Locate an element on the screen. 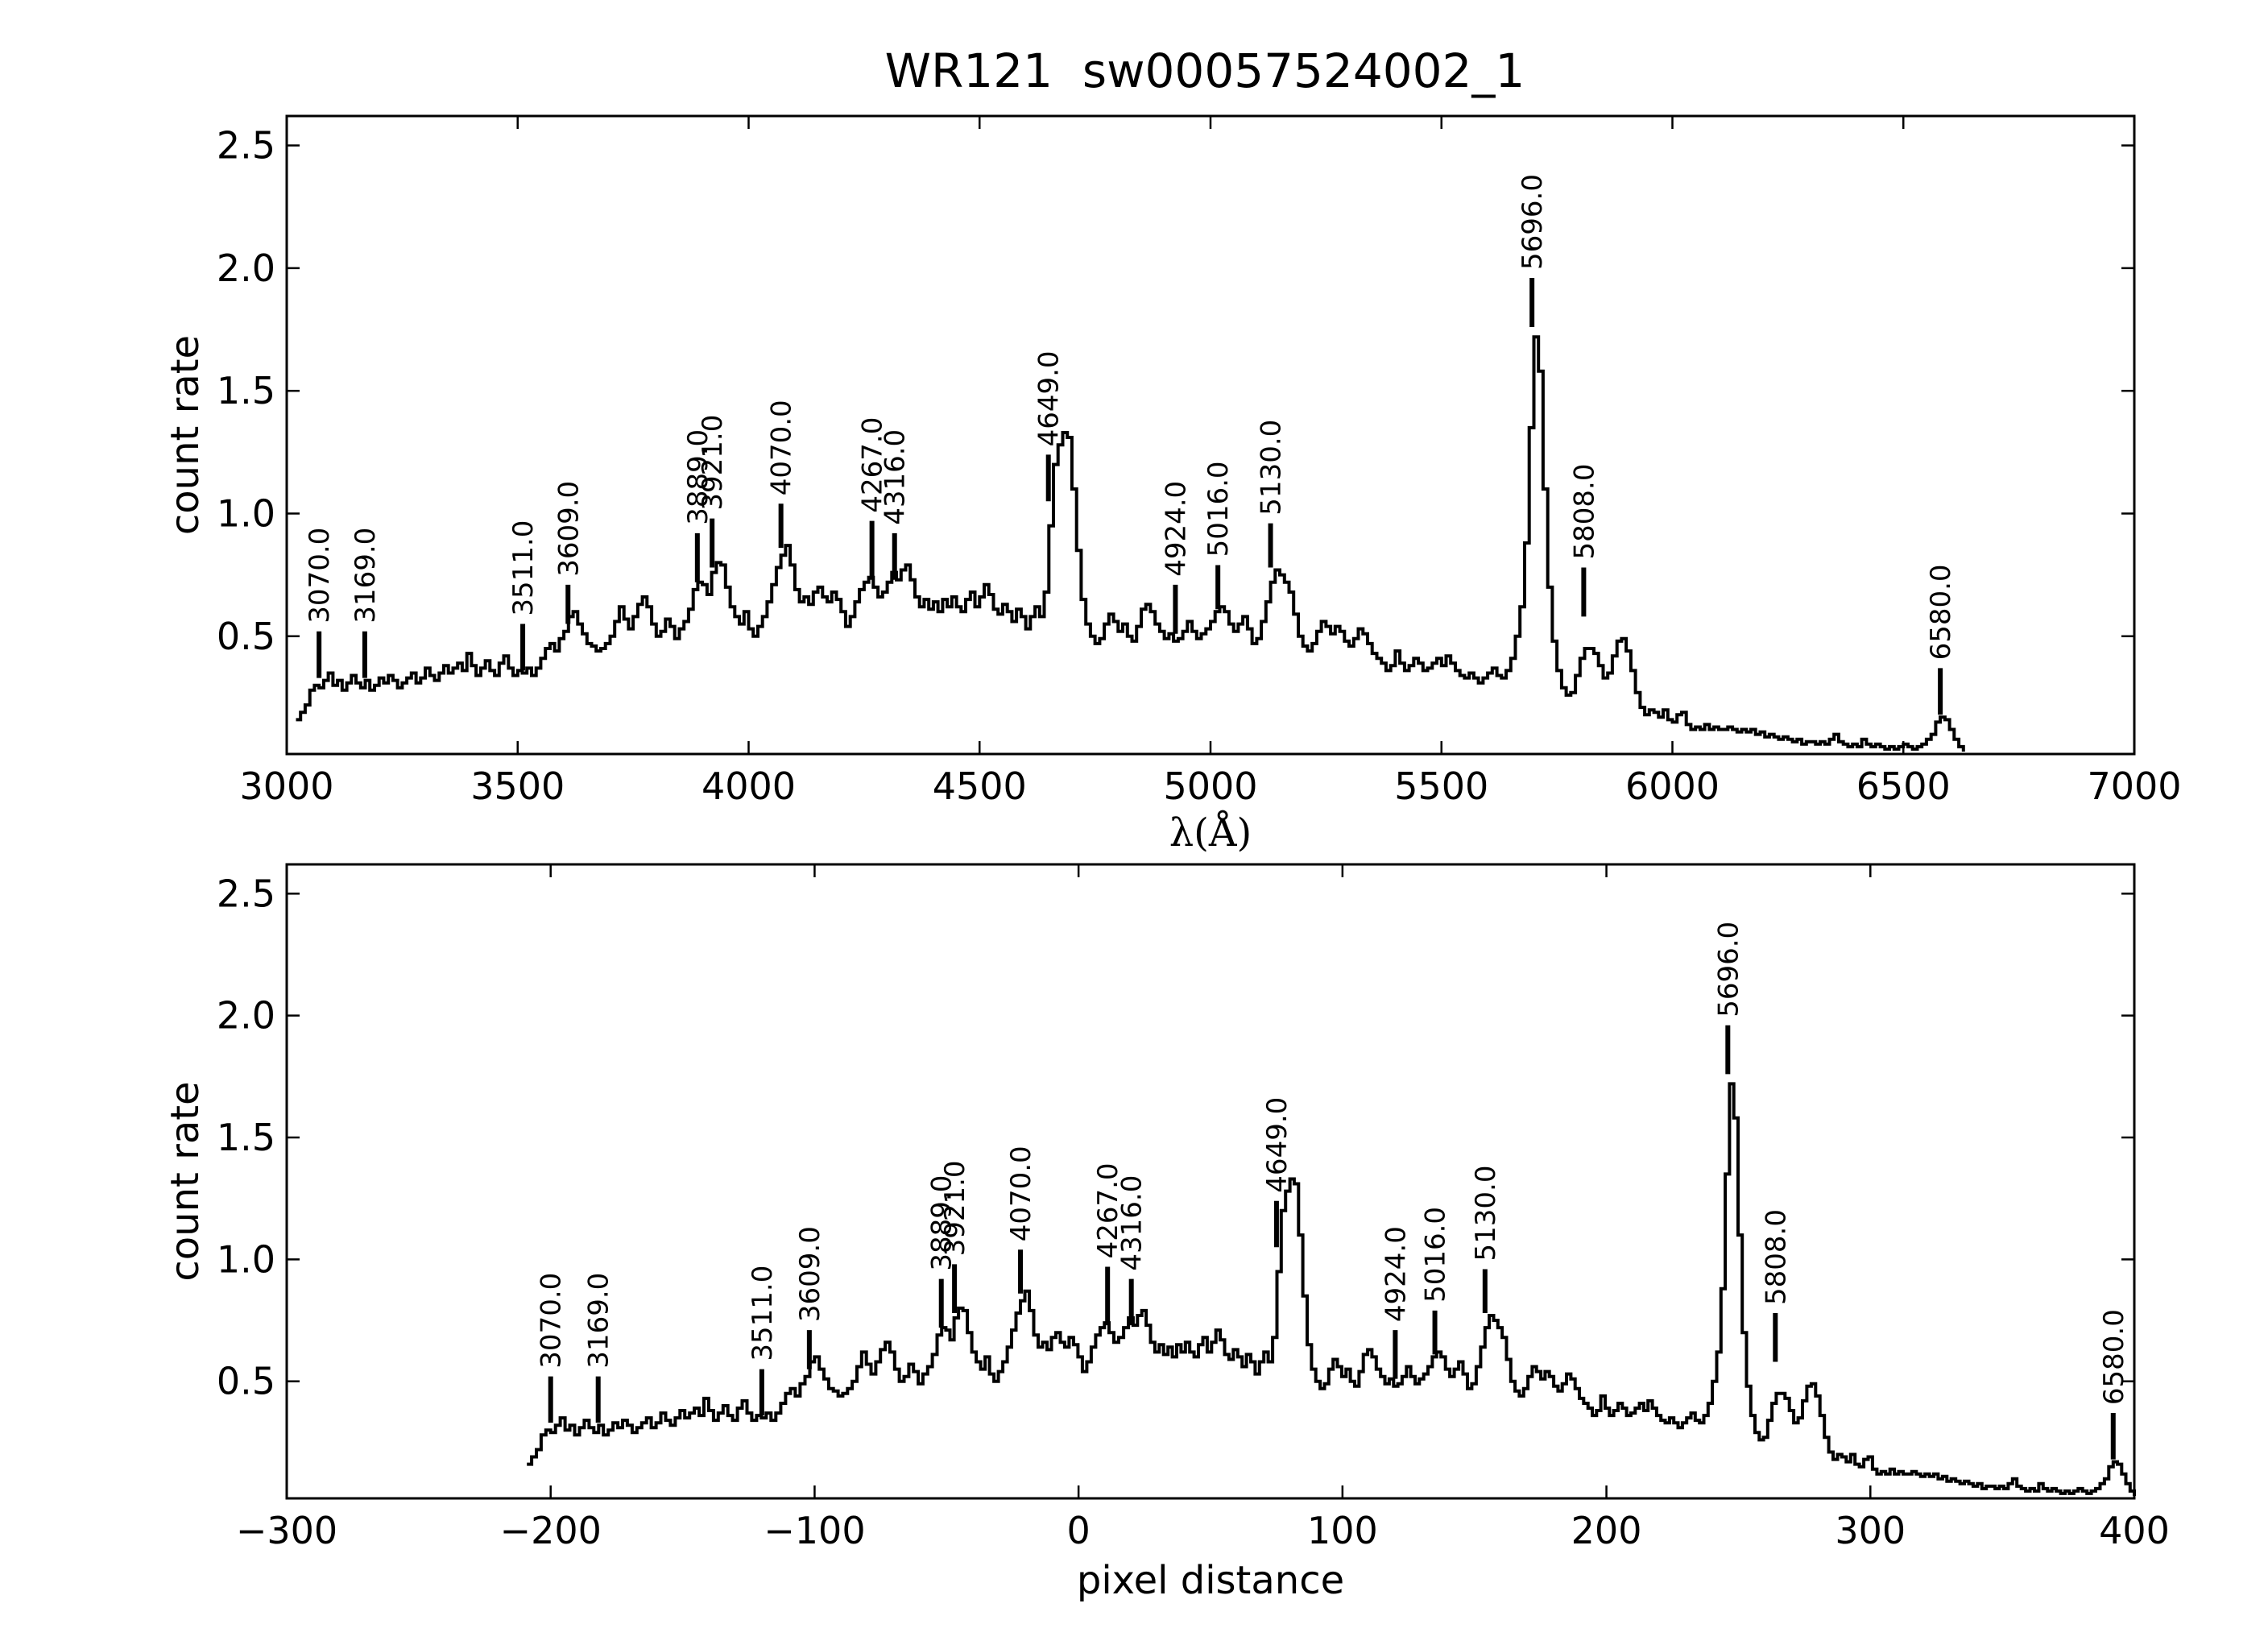 This screenshot has height=1649, width=2268. x-tick-label: 6000 is located at coordinates (1672, 786).